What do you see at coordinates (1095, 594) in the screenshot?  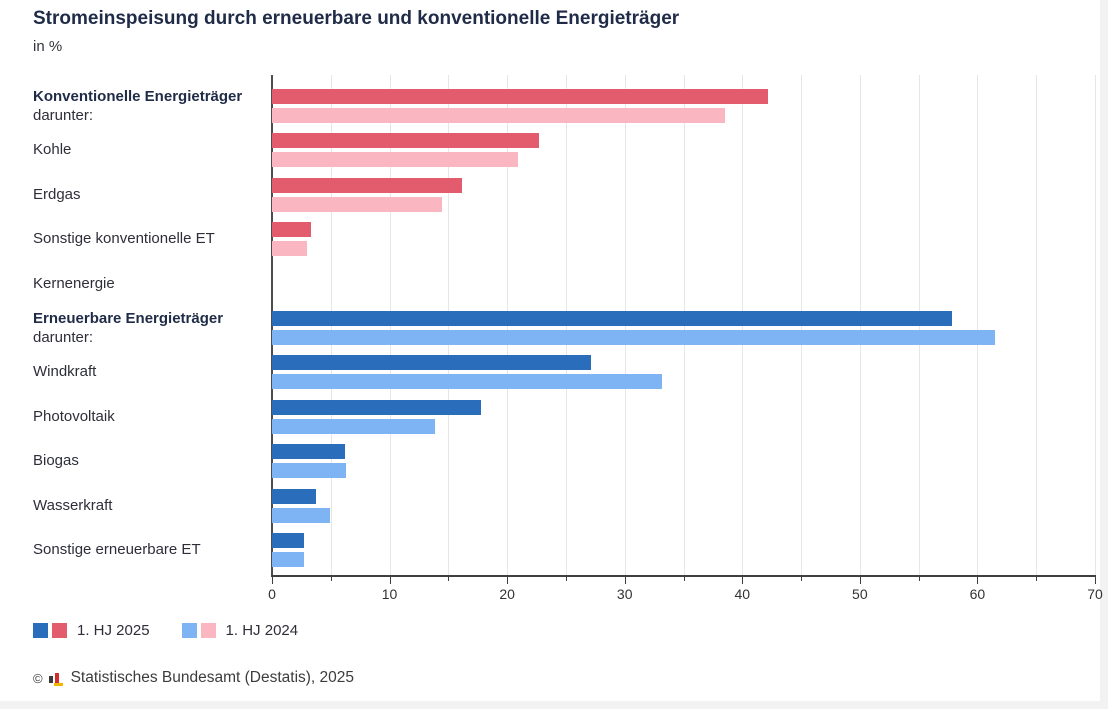 I see `x-axis-tick-label: 70` at bounding box center [1095, 594].